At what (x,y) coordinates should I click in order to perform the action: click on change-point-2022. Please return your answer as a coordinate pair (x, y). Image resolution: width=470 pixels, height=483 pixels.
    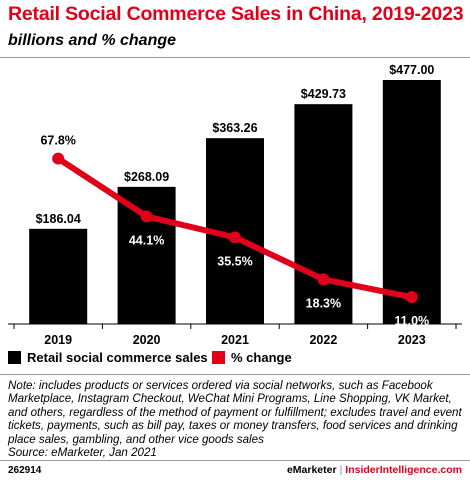
    Looking at the image, I should click on (323, 279).